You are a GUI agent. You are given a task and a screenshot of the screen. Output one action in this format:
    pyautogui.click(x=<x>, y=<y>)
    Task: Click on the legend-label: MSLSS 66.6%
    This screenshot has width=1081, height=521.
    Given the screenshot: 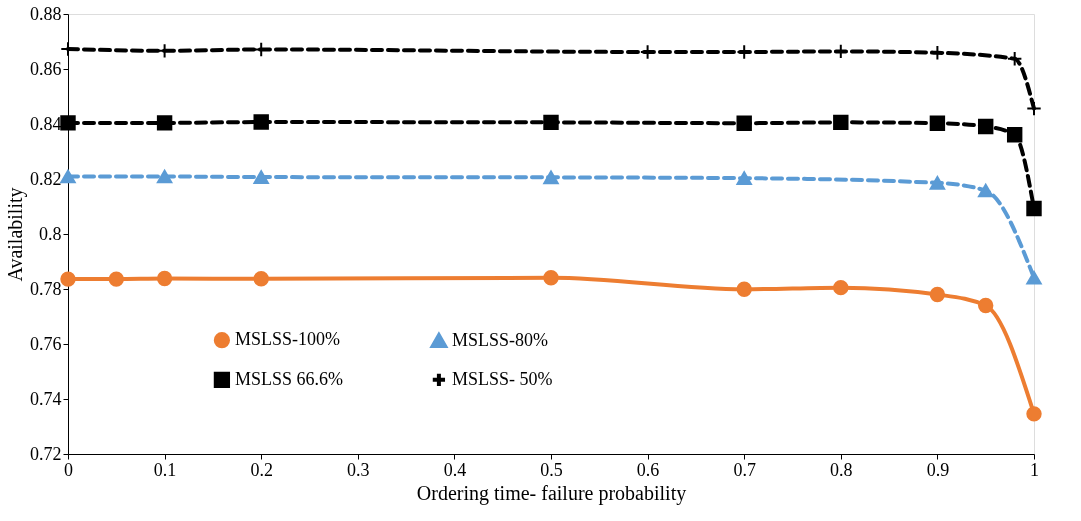 What is the action you would take?
    pyautogui.click(x=288, y=378)
    